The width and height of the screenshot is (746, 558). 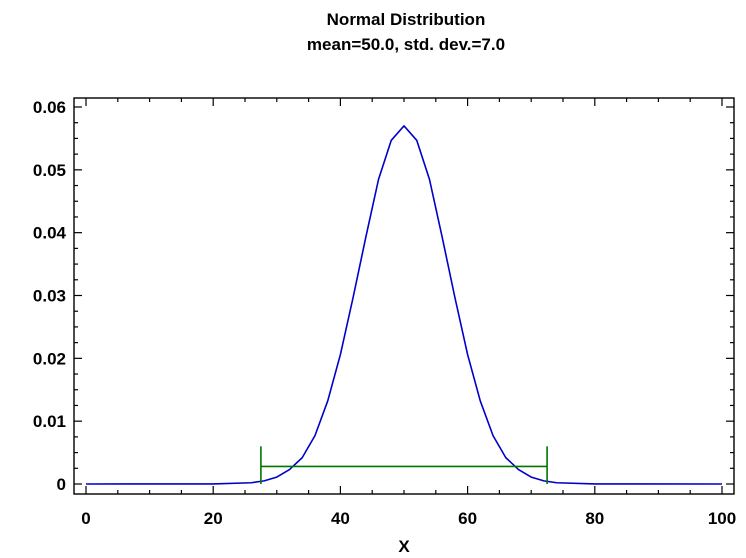 What do you see at coordinates (406, 44) in the screenshot?
I see `chart-subtitle: mean=50.0, std. dev.=7.0` at bounding box center [406, 44].